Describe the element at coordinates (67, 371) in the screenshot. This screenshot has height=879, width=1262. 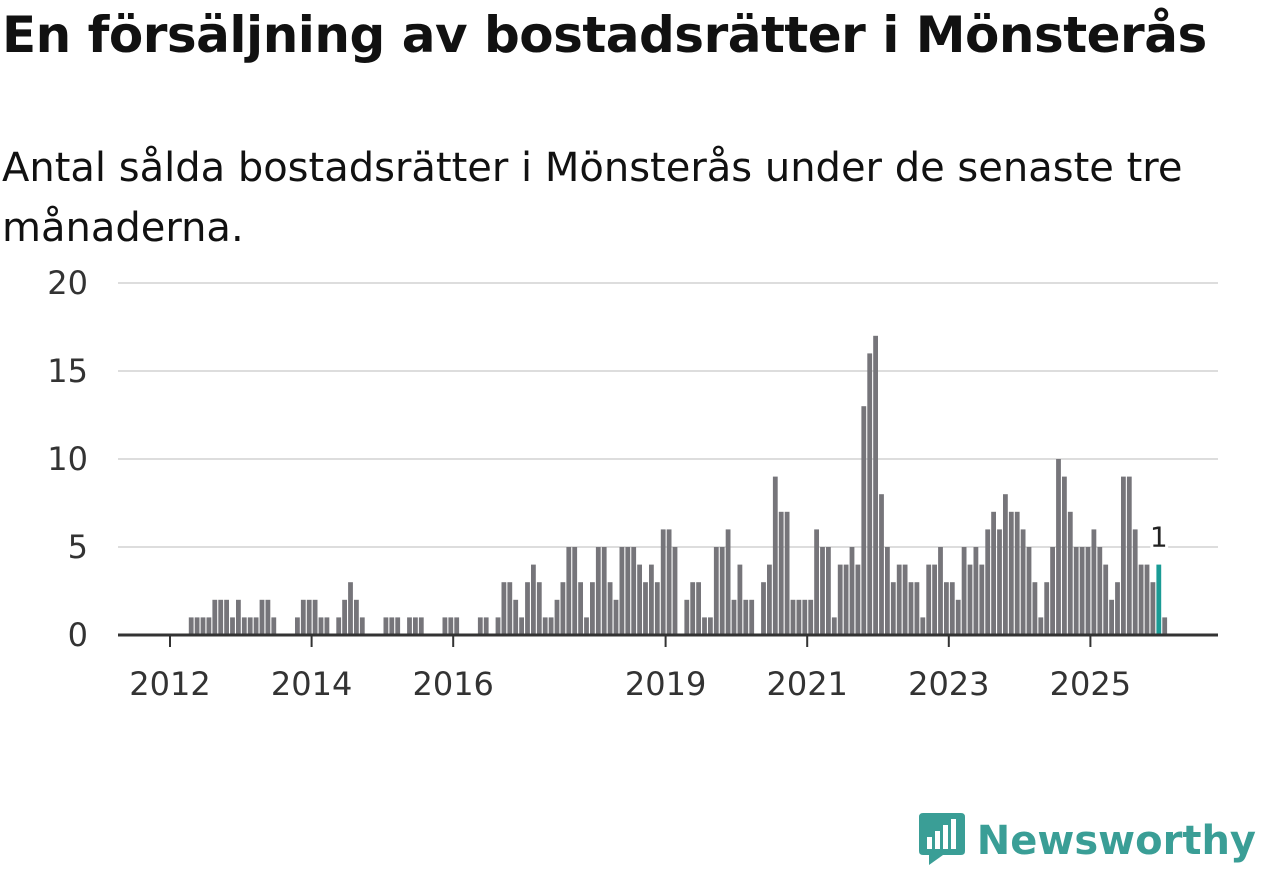
I see `y-tick-label: 15` at that location.